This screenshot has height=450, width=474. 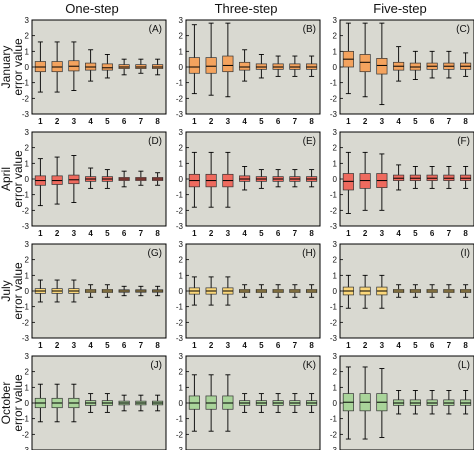 What do you see at coordinates (309, 253) in the screenshot?
I see `panel-label: (H)` at bounding box center [309, 253].